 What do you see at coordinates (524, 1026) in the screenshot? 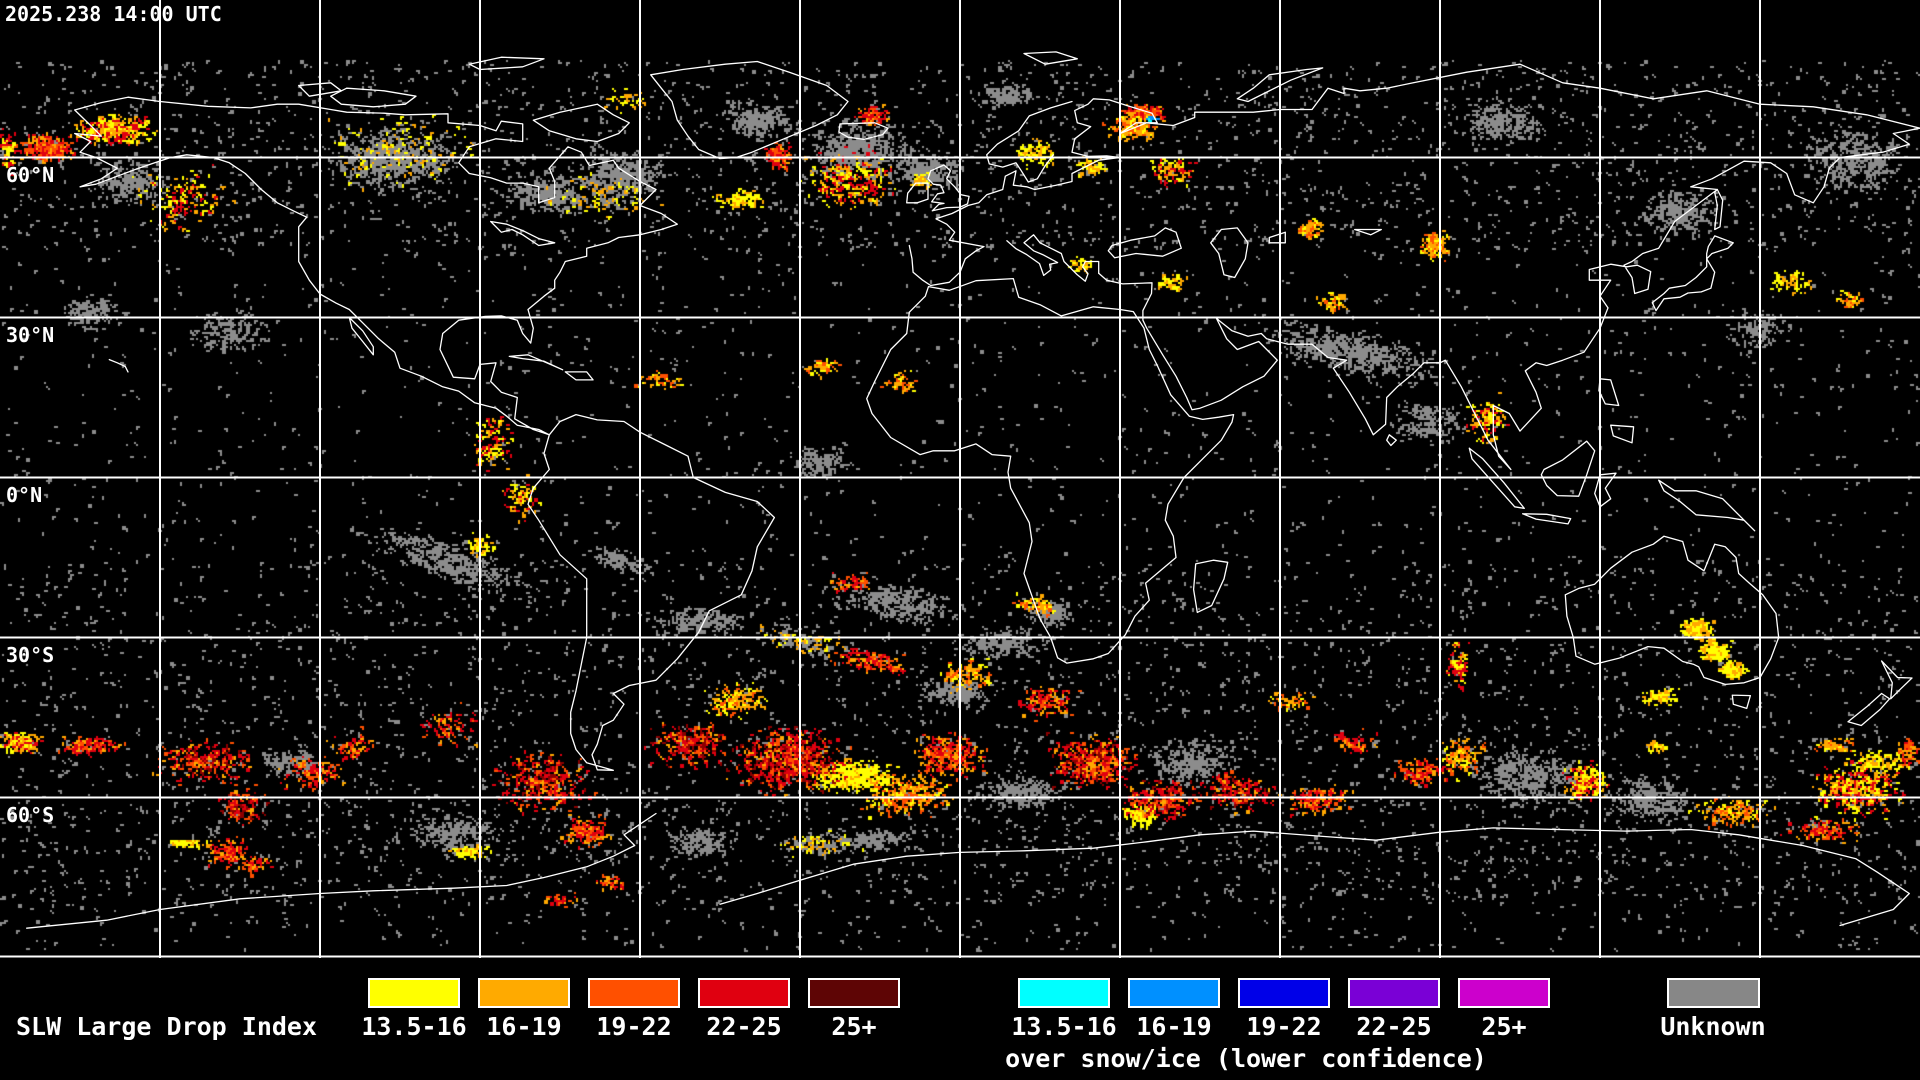
I see `legend-range-liquid-2: 16-19` at bounding box center [524, 1026].